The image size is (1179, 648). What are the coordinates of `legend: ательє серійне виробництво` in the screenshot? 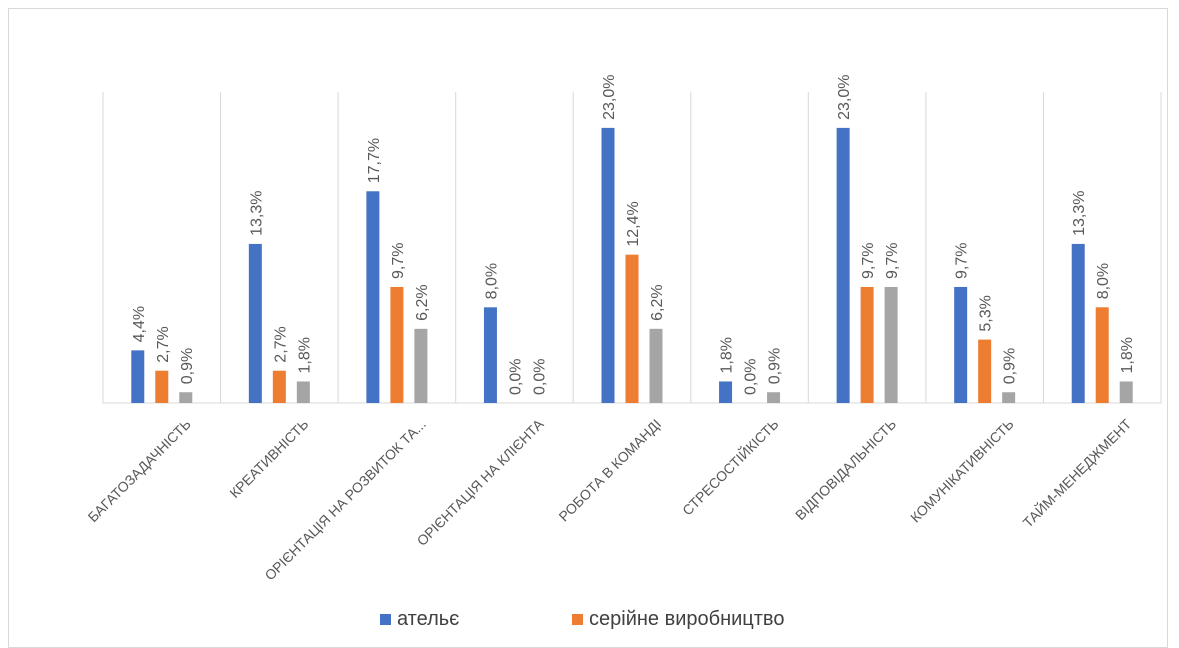 It's located at (589, 621).